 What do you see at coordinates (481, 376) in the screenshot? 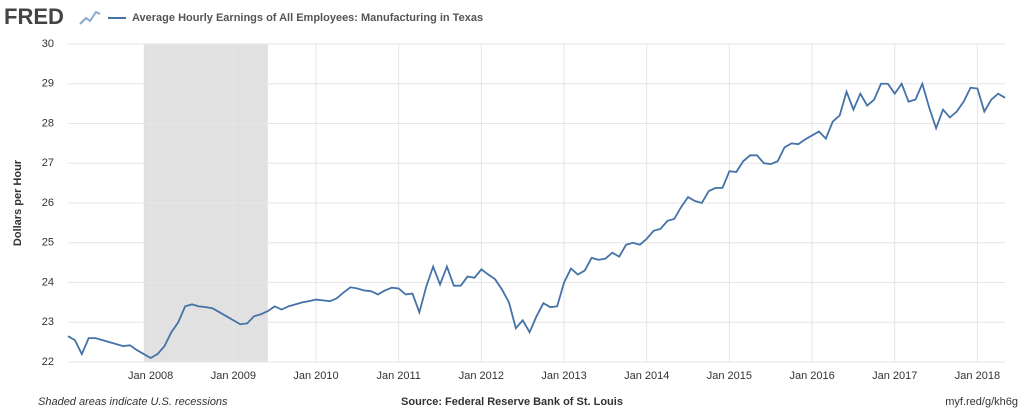
I see `x-tick-label: Jan 2012` at bounding box center [481, 376].